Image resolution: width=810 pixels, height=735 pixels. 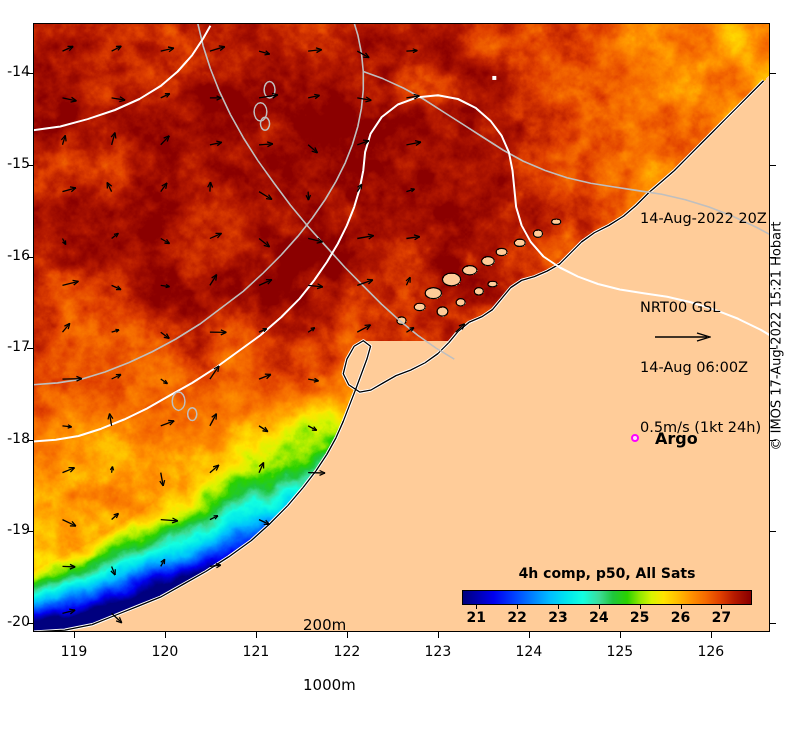 I want to click on colorbar-title: 4h comp, p50, All Sats, so click(x=607, y=574).